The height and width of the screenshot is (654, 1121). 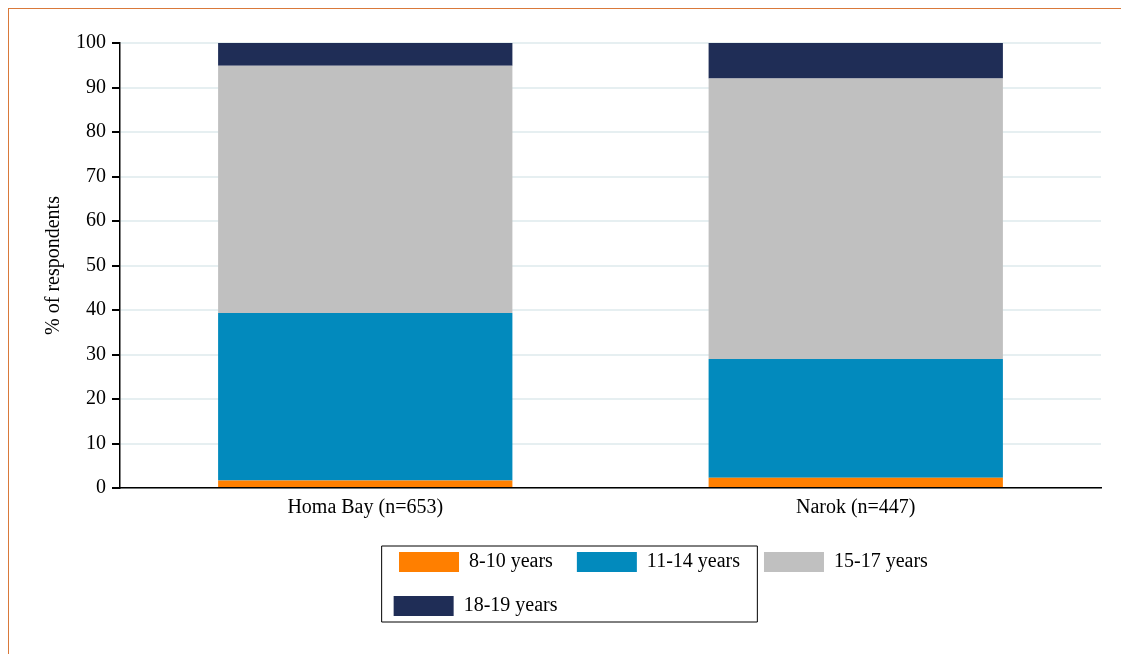 What do you see at coordinates (693, 561) in the screenshot?
I see `legend-label: 11-14 years` at bounding box center [693, 561].